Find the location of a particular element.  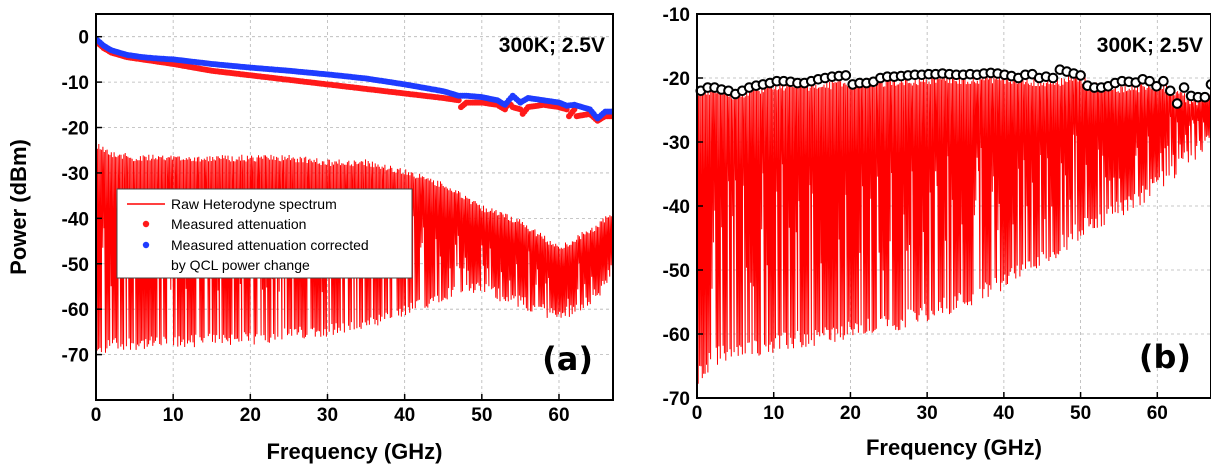

legend-box is located at coordinates (264, 233).